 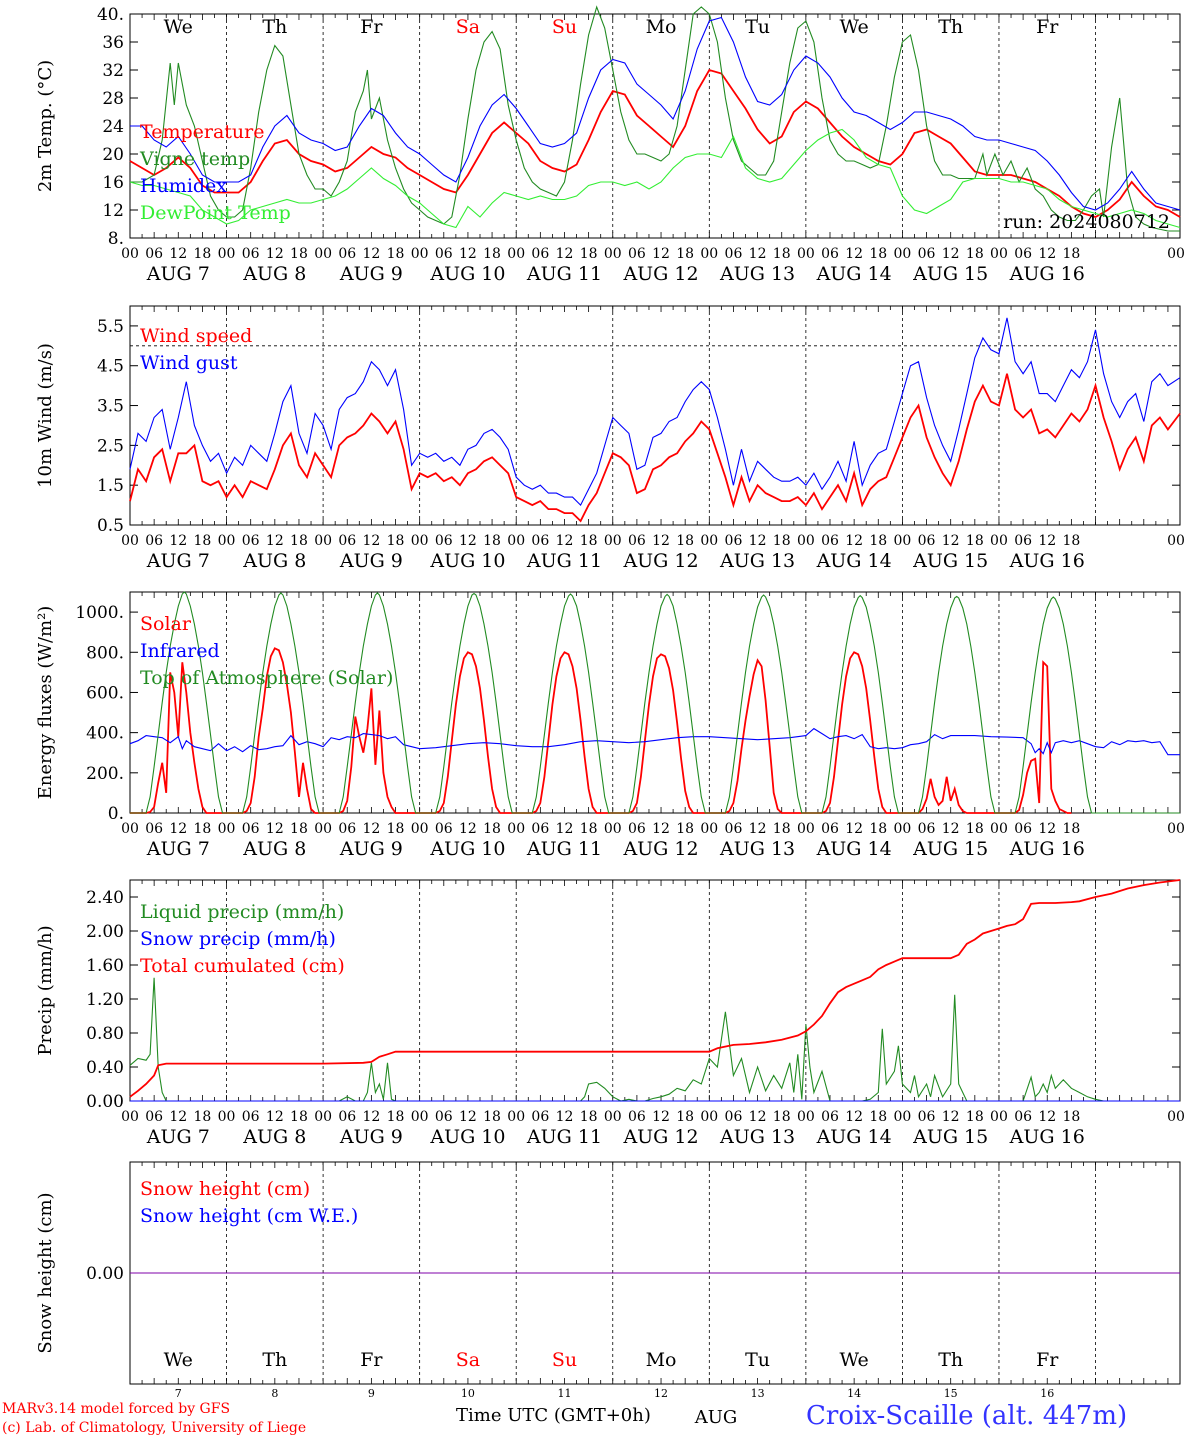 I want to click on legend-entry: Snow height (cm W.E.), so click(x=249, y=1216).